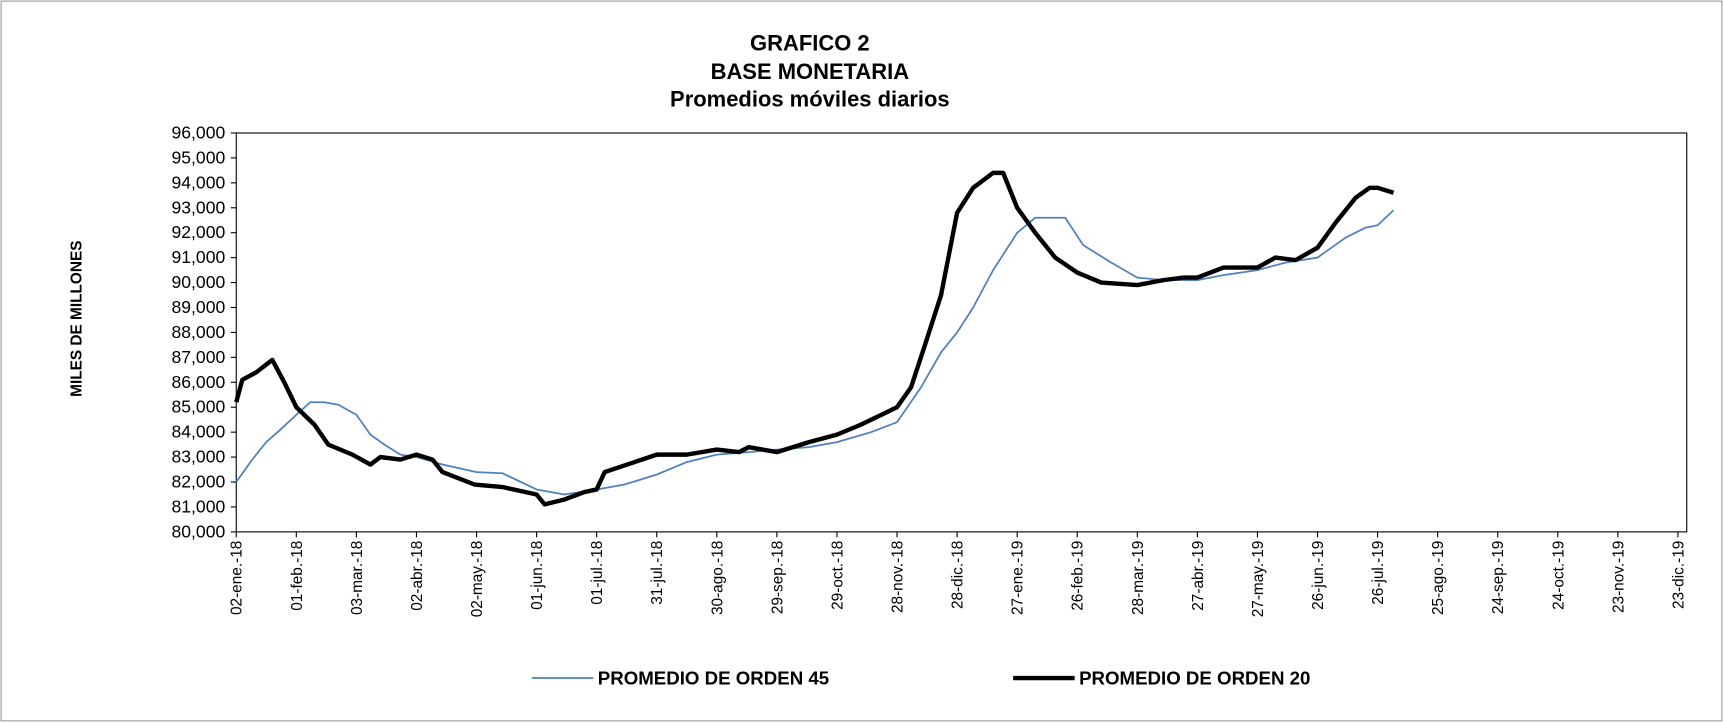 This screenshot has width=1723, height=727. I want to click on x-tick-label: 24-sep.-19, so click(1498, 578).